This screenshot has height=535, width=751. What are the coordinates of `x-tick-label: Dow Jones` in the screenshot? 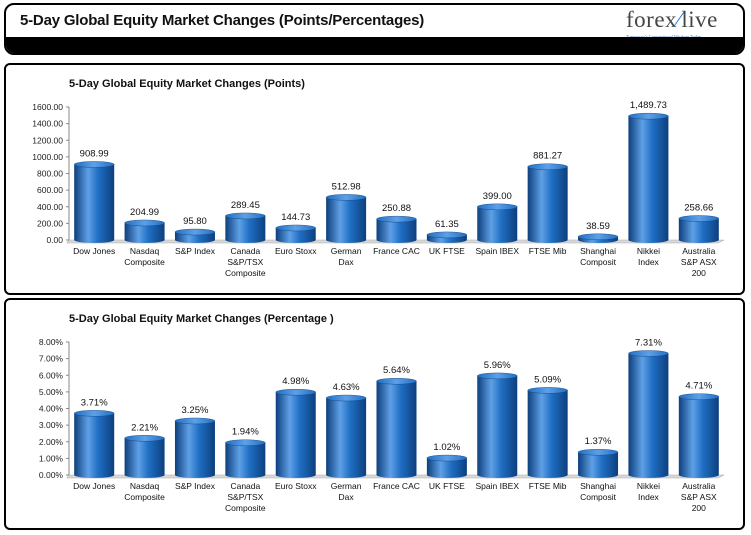 It's located at (94, 251).